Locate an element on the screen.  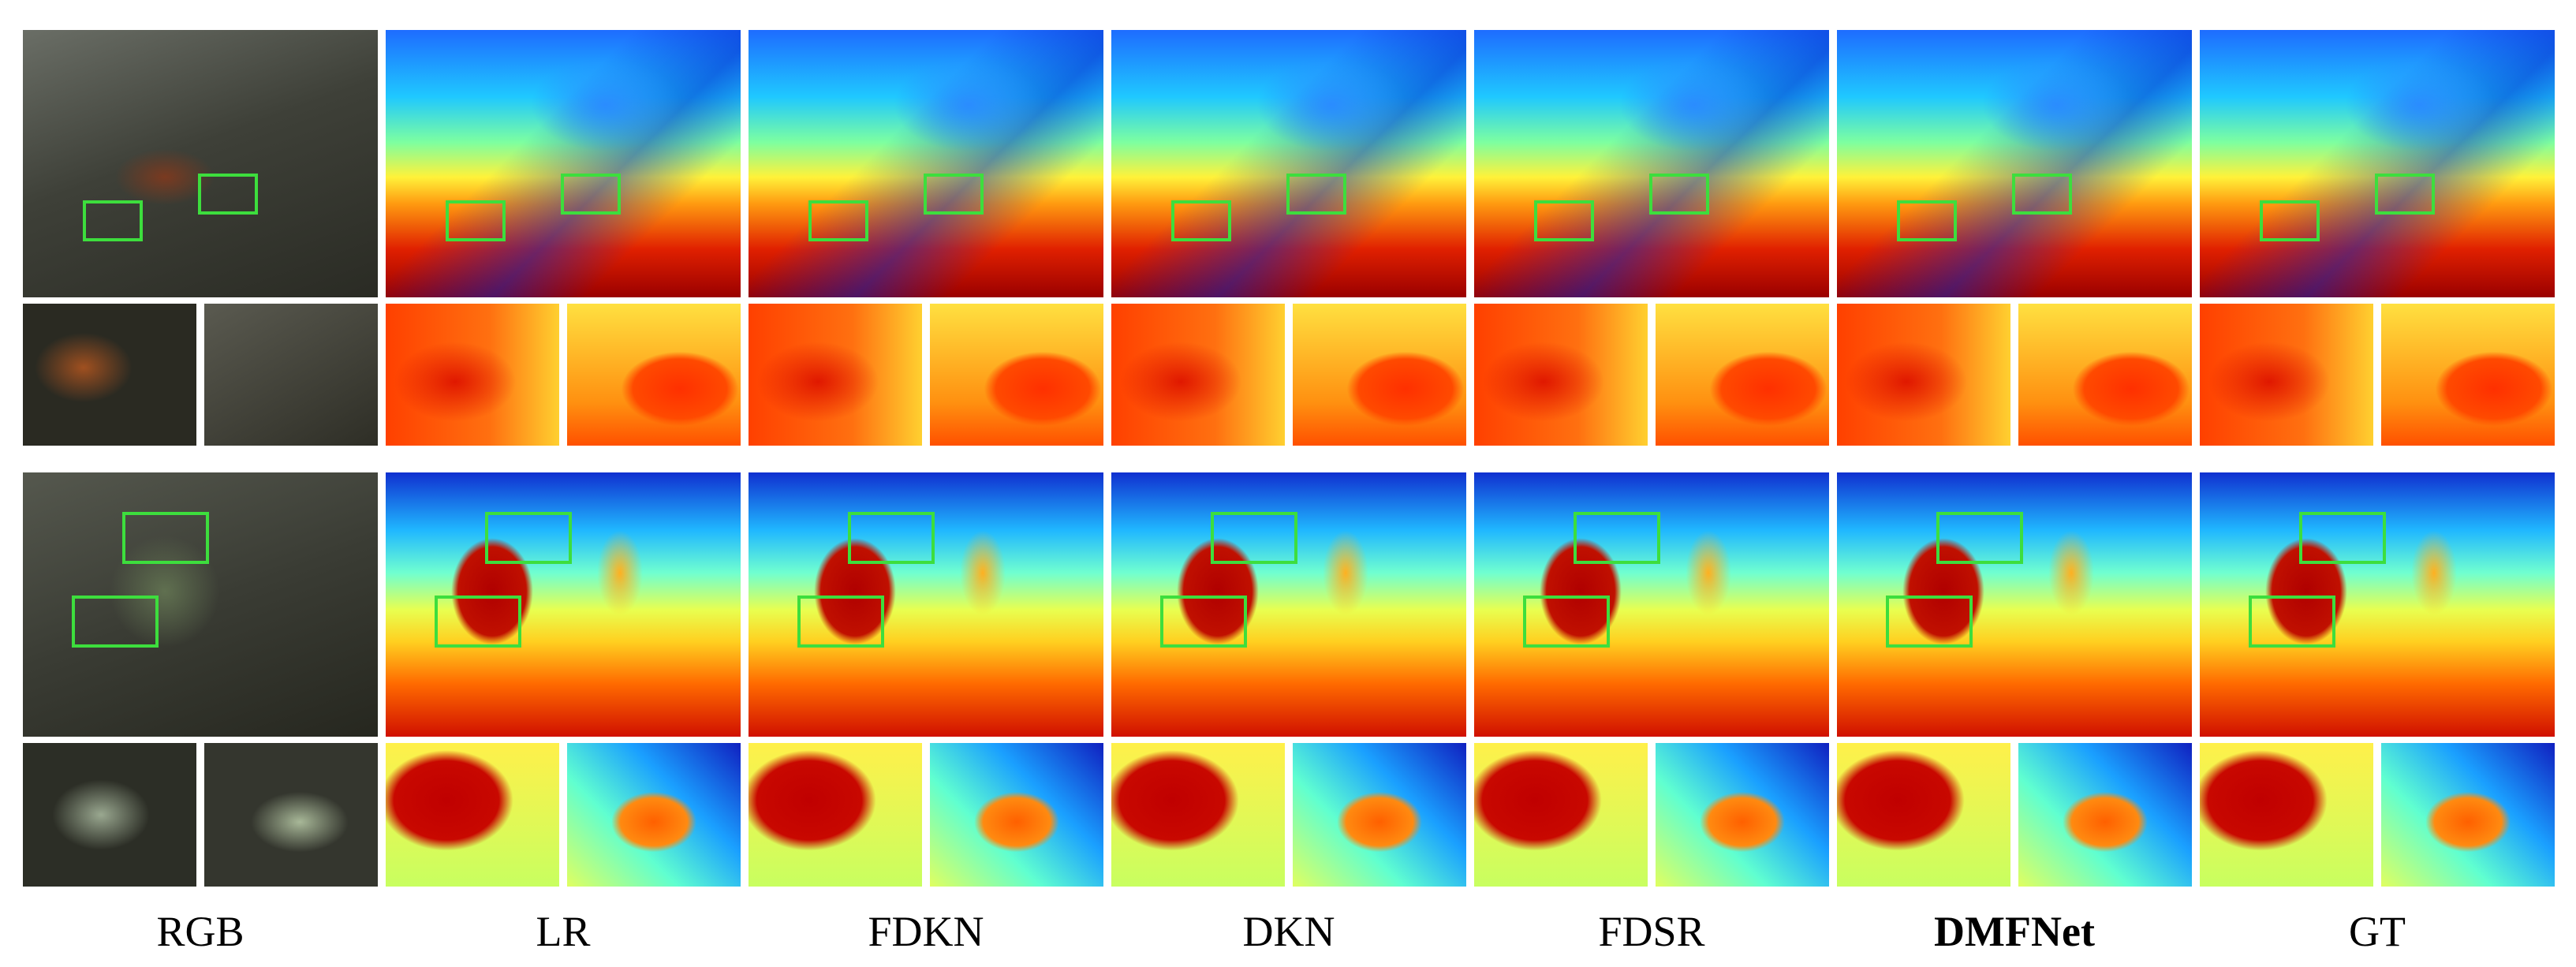
column-label: LR is located at coordinates (563, 931).